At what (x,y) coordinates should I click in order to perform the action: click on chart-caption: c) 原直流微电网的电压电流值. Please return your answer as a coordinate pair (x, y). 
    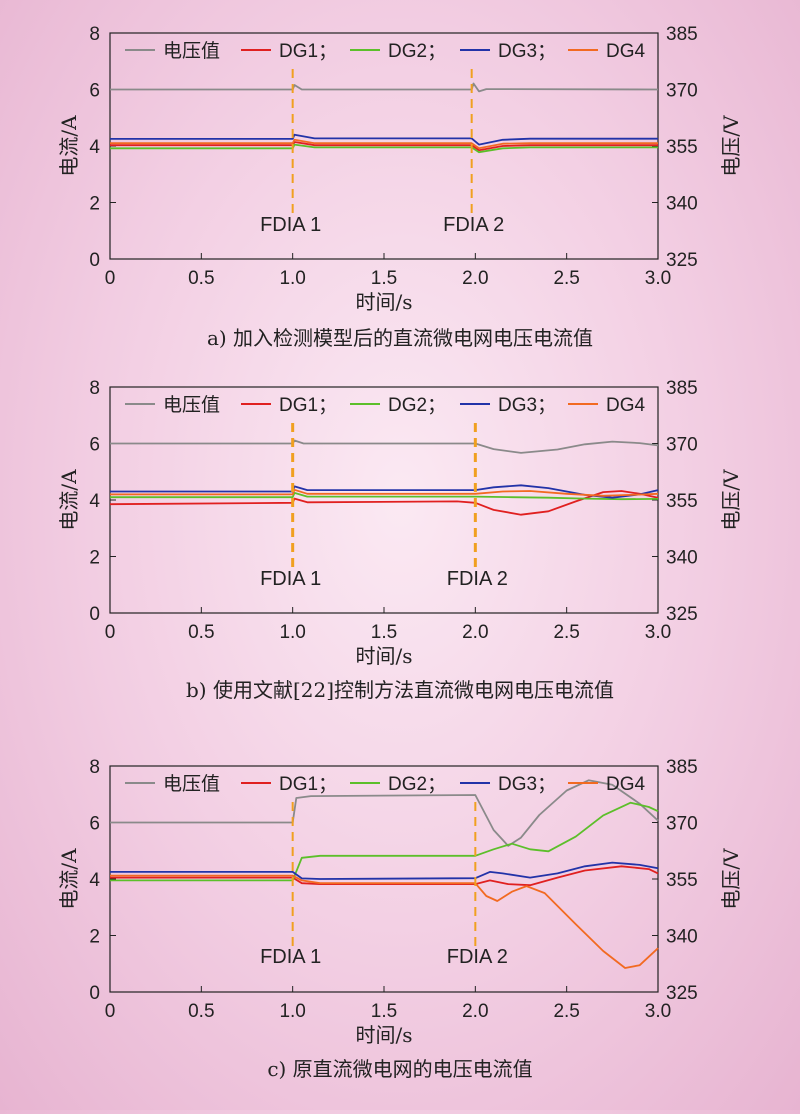
    Looking at the image, I should click on (399, 1069).